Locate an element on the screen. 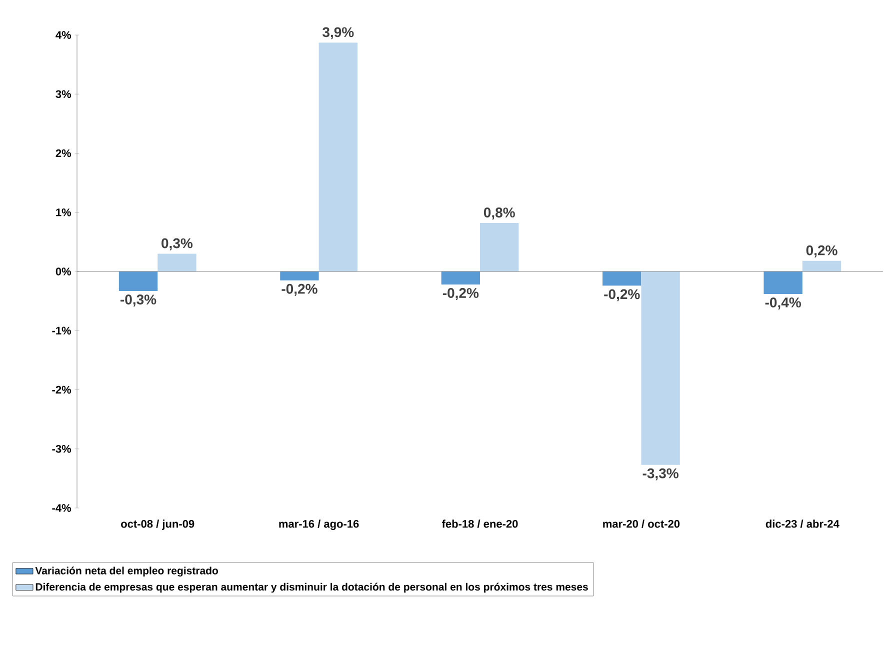 The width and height of the screenshot is (886, 646). y-tick-label: 4% is located at coordinates (64, 35).